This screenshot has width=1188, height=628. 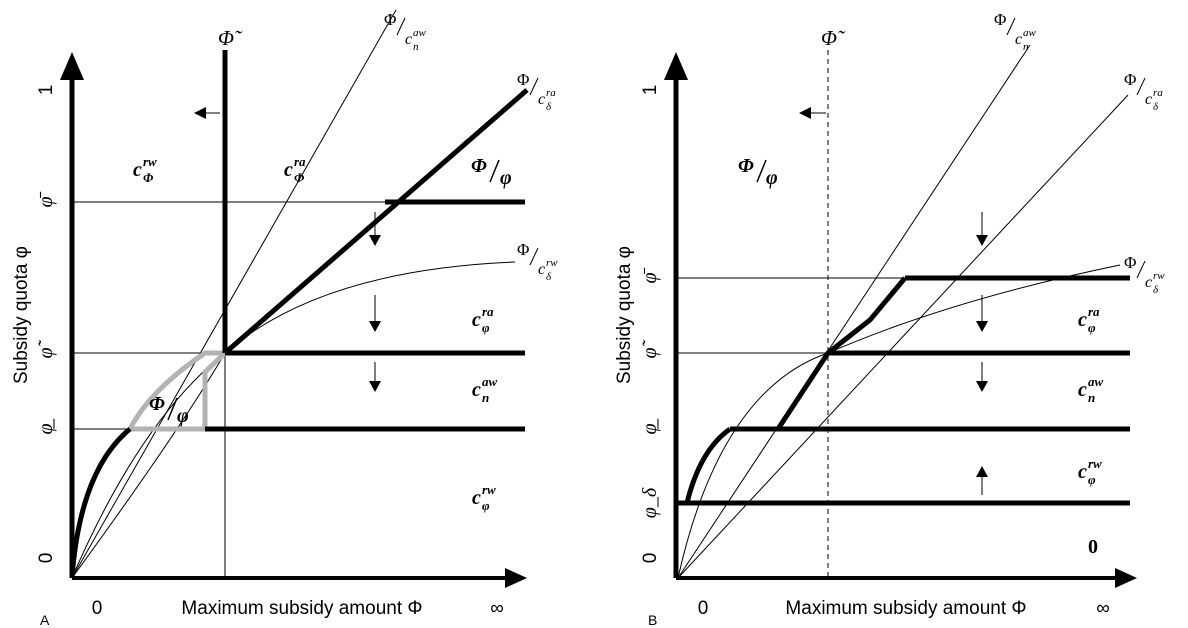 I want to click on y-axis-arrowhead, so click(x=72, y=66).